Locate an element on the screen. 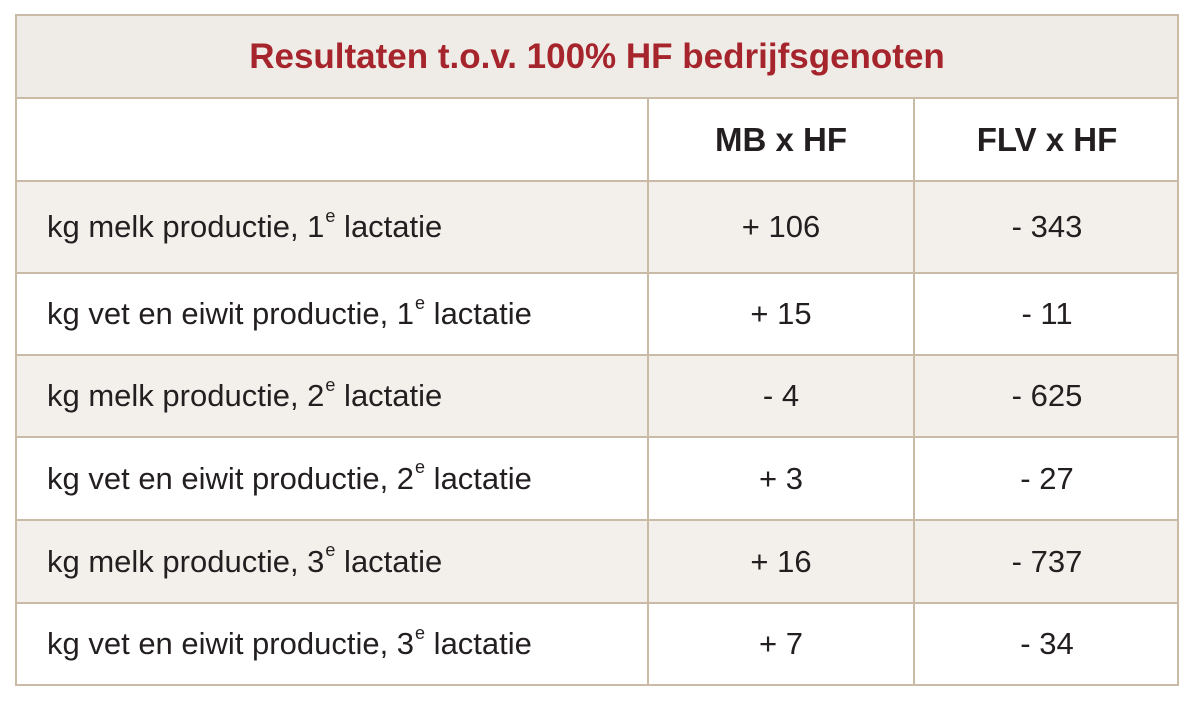 The height and width of the screenshot is (701, 1196). row-label: kg vet en eiwit productie, 3e lactatie is located at coordinates (289, 641).